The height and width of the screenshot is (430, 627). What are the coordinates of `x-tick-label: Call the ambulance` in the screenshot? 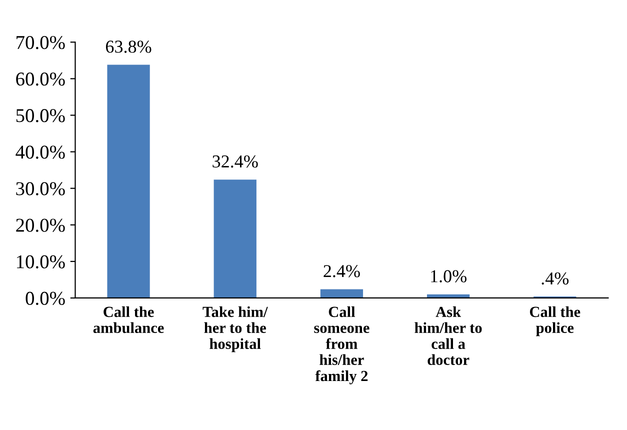 It's located at (128, 320).